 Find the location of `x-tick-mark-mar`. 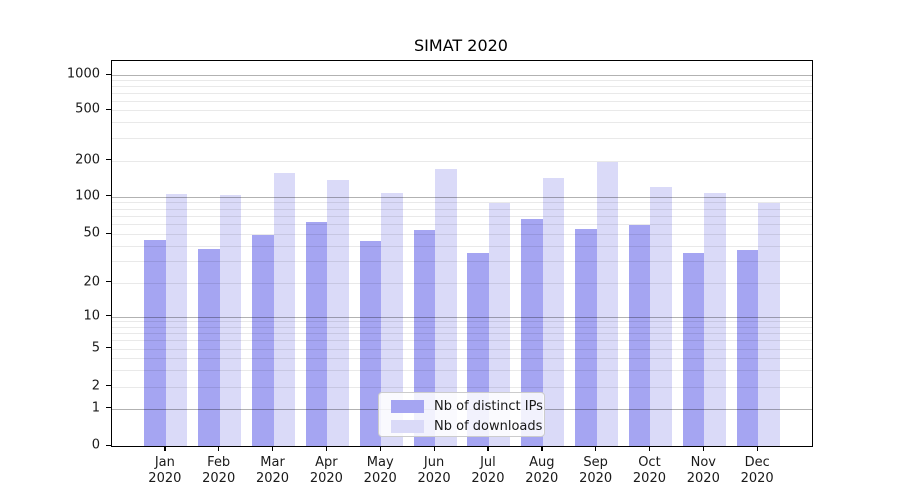

x-tick-mark-mar is located at coordinates (273, 449).